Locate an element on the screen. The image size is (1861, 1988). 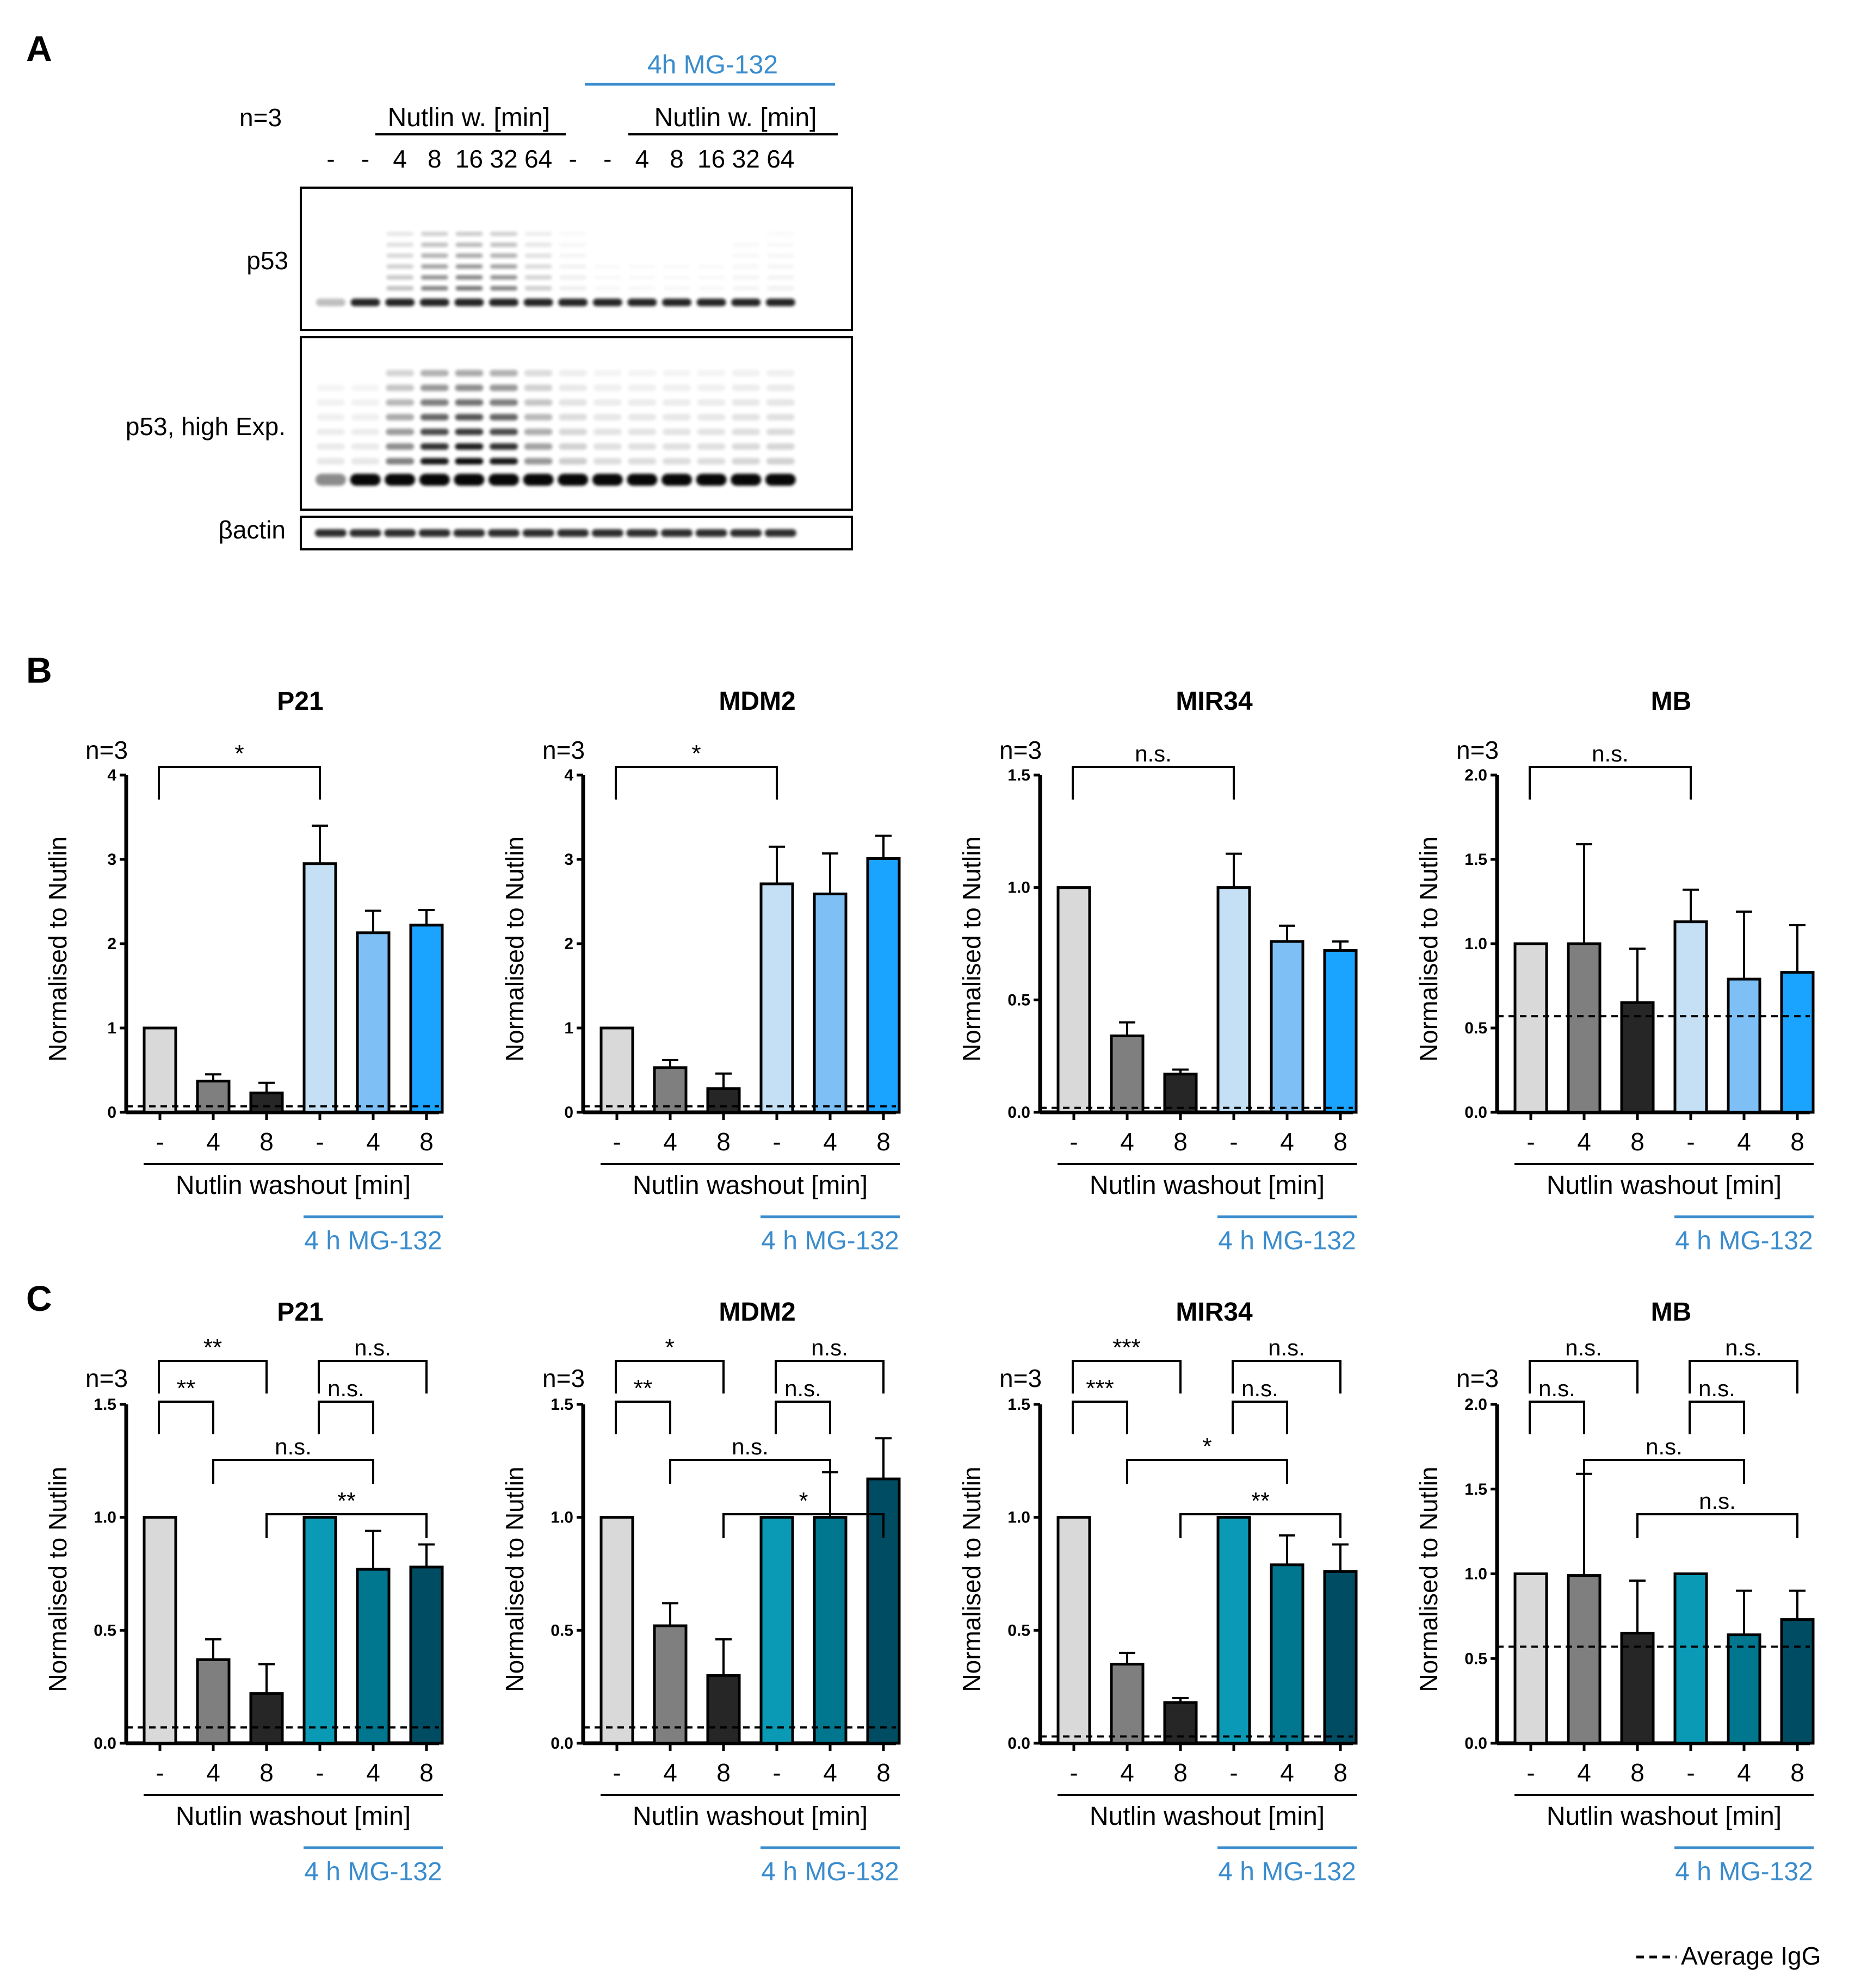
chart-title: MIR34 is located at coordinates (1214, 1312).